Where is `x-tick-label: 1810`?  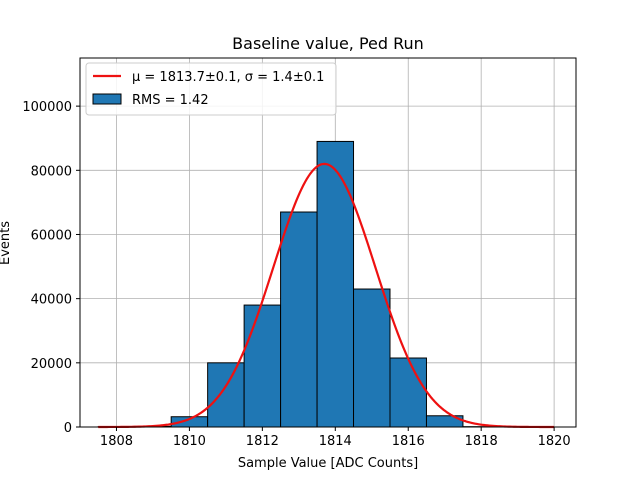
x-tick-label: 1810 is located at coordinates (189, 441).